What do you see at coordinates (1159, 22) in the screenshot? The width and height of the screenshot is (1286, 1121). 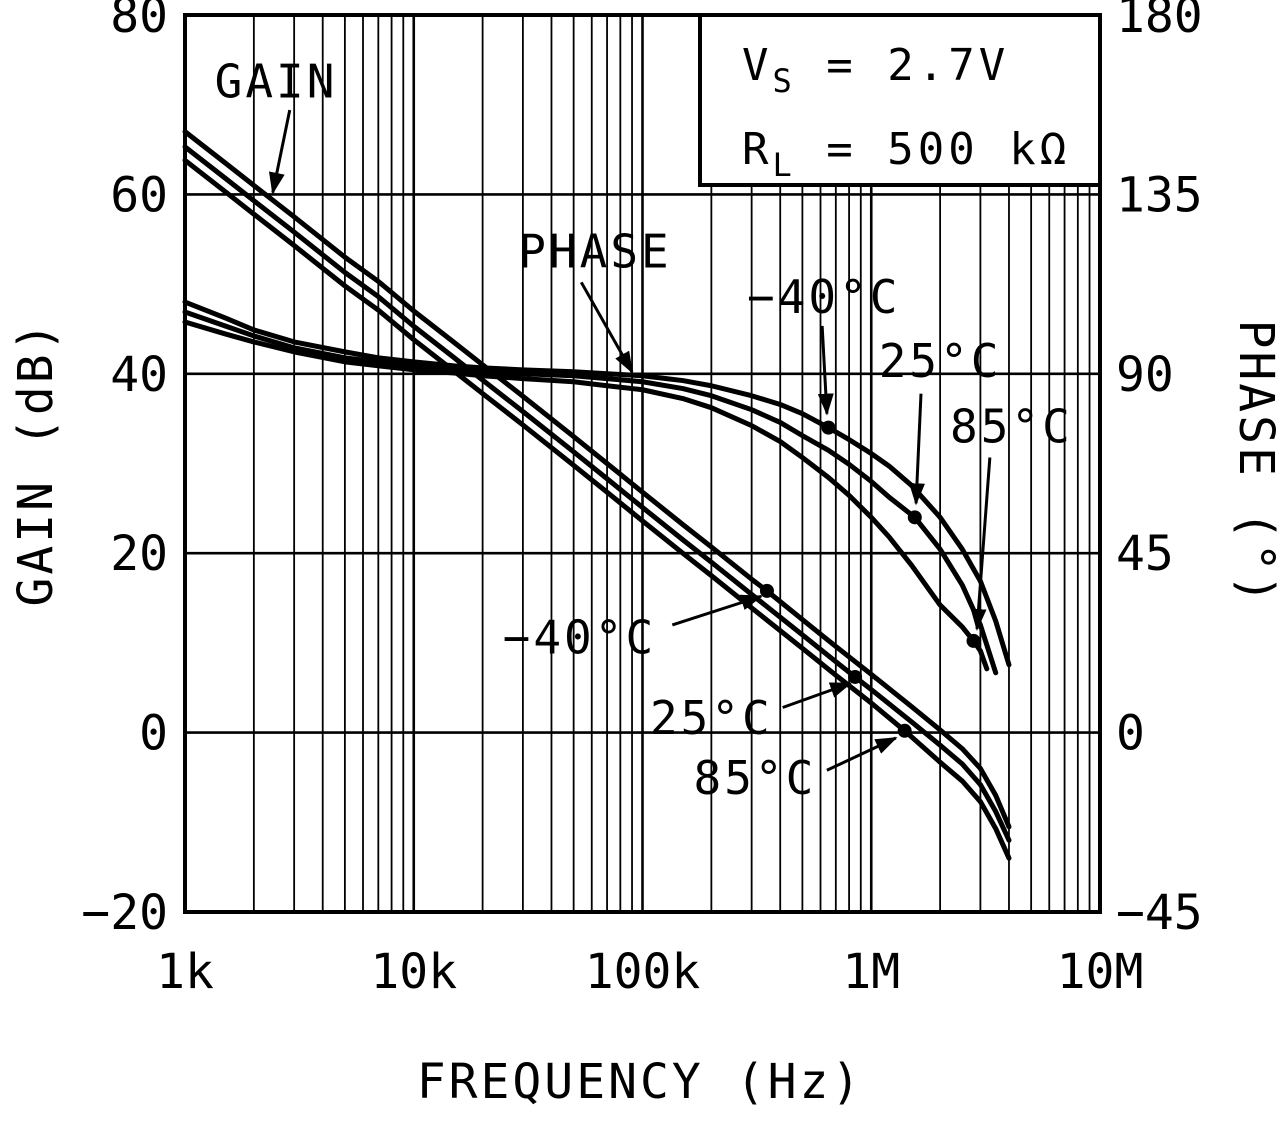 I see `y-right-tick-label: 180` at bounding box center [1159, 22].